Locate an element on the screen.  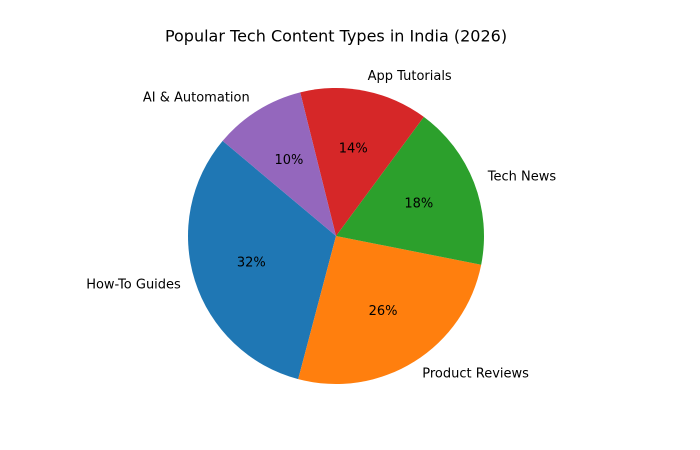
slice-label: AI & Automation is located at coordinates (196, 97).